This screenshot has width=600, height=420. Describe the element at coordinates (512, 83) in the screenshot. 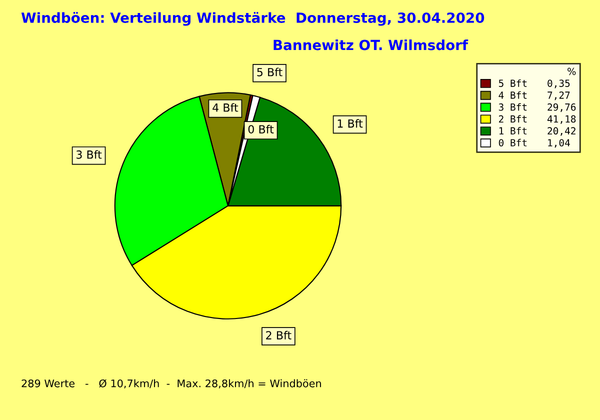

I see `legend-label: 5 Bft` at that location.